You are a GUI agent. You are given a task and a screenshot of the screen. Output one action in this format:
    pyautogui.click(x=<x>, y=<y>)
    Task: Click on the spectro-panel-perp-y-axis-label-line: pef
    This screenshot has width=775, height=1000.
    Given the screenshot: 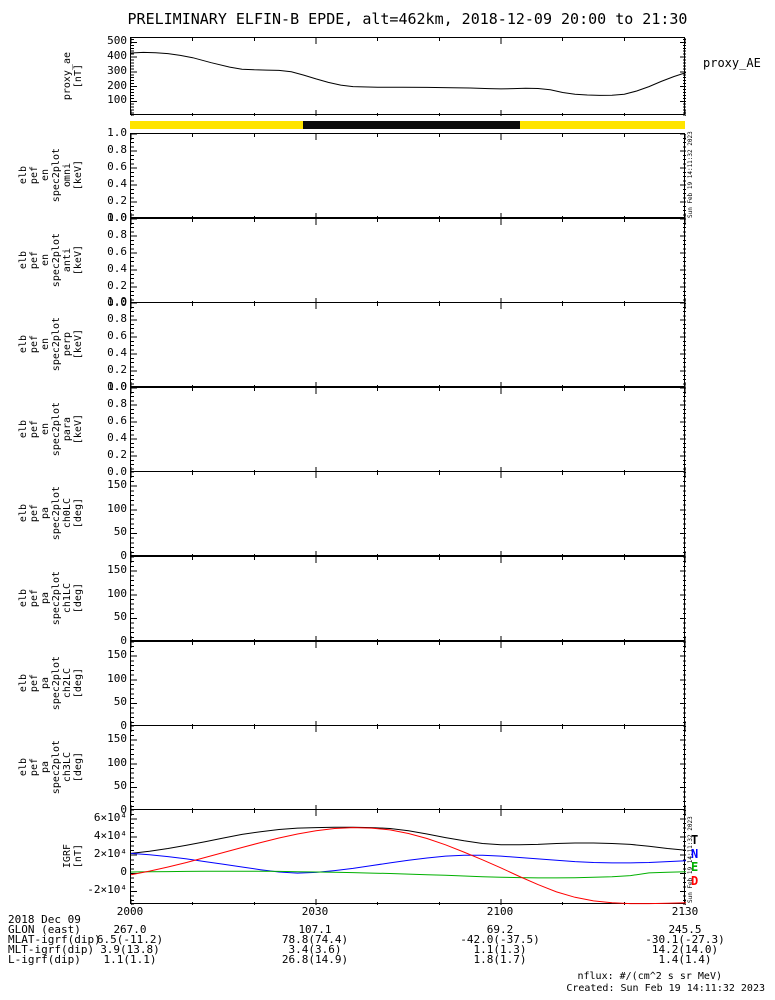 What is the action you would take?
    pyautogui.click(x=34, y=344)
    